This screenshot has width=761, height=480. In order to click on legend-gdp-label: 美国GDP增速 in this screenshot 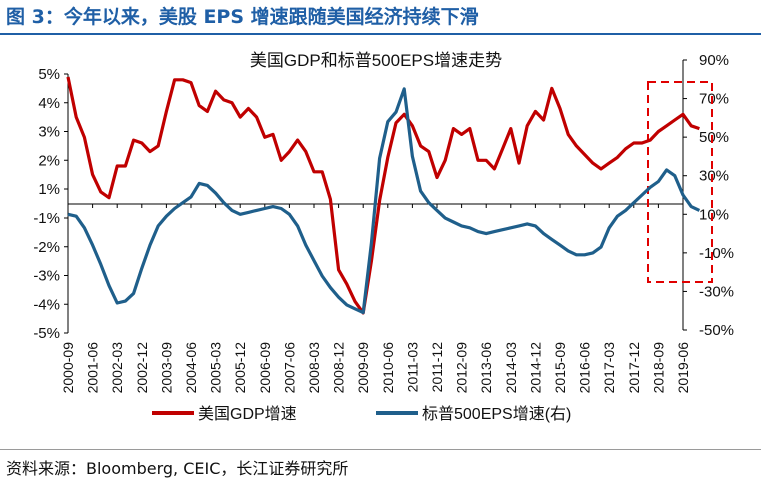, I will do `click(247, 414)`.